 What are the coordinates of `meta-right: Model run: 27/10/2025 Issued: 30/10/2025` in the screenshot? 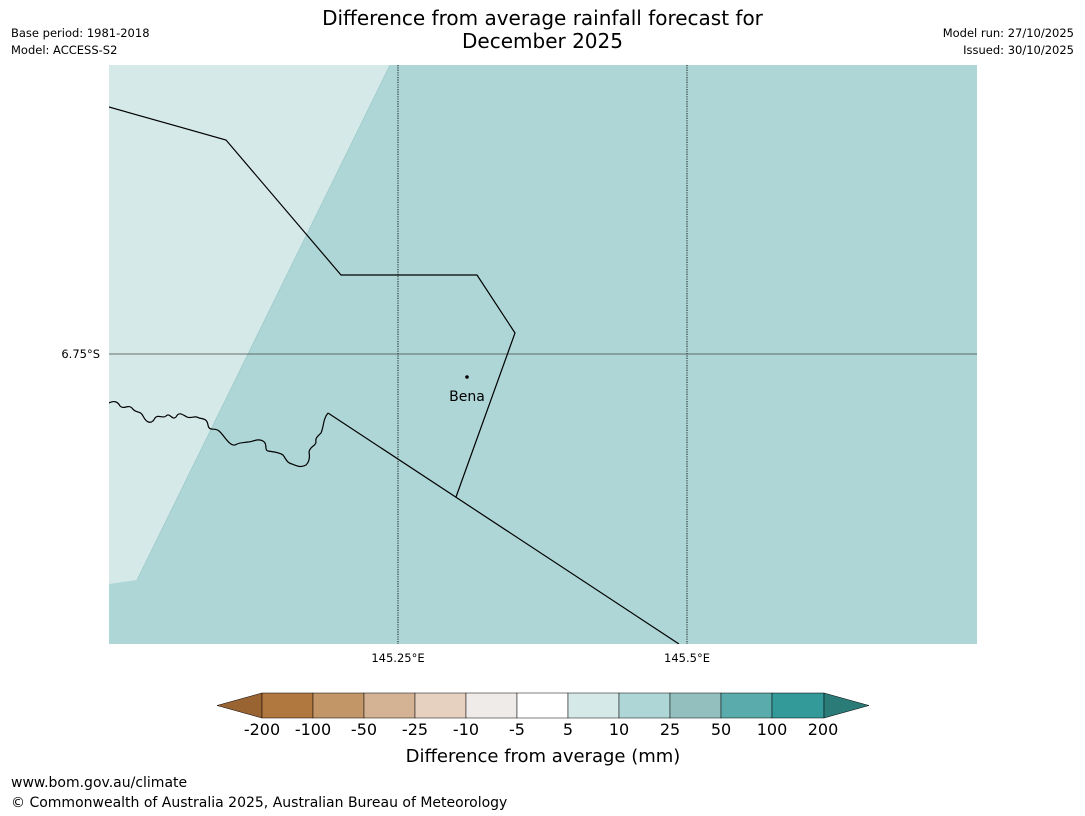 It's located at (1008, 42).